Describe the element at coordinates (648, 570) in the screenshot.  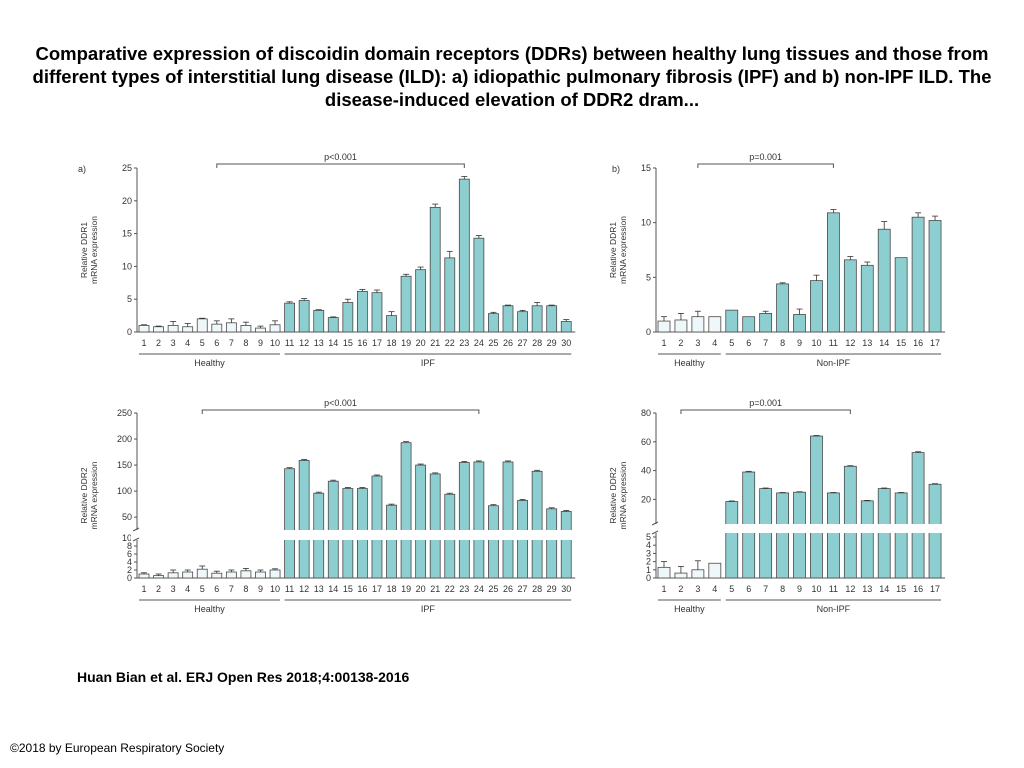
I see `y-tick-label: 1` at that location.